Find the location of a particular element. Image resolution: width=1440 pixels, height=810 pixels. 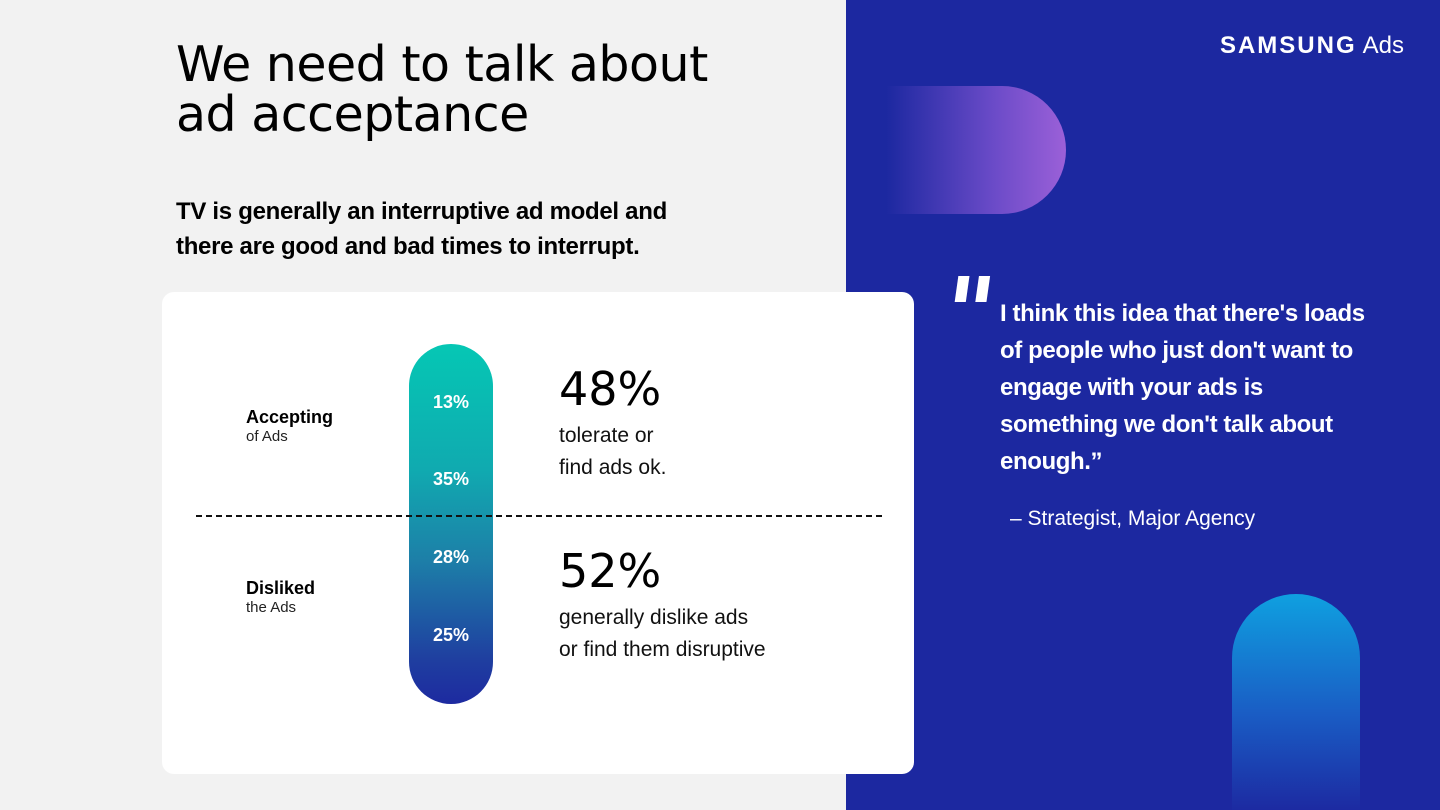

disliked-sublabel: the Ads is located at coordinates (271, 607).